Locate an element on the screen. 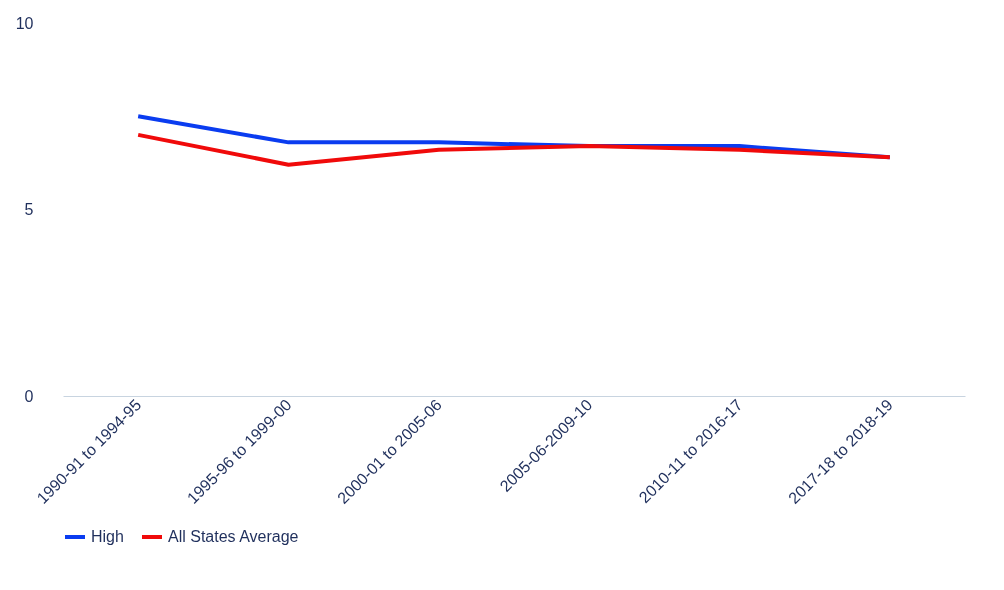  legend-label: All States Average is located at coordinates (233, 536).